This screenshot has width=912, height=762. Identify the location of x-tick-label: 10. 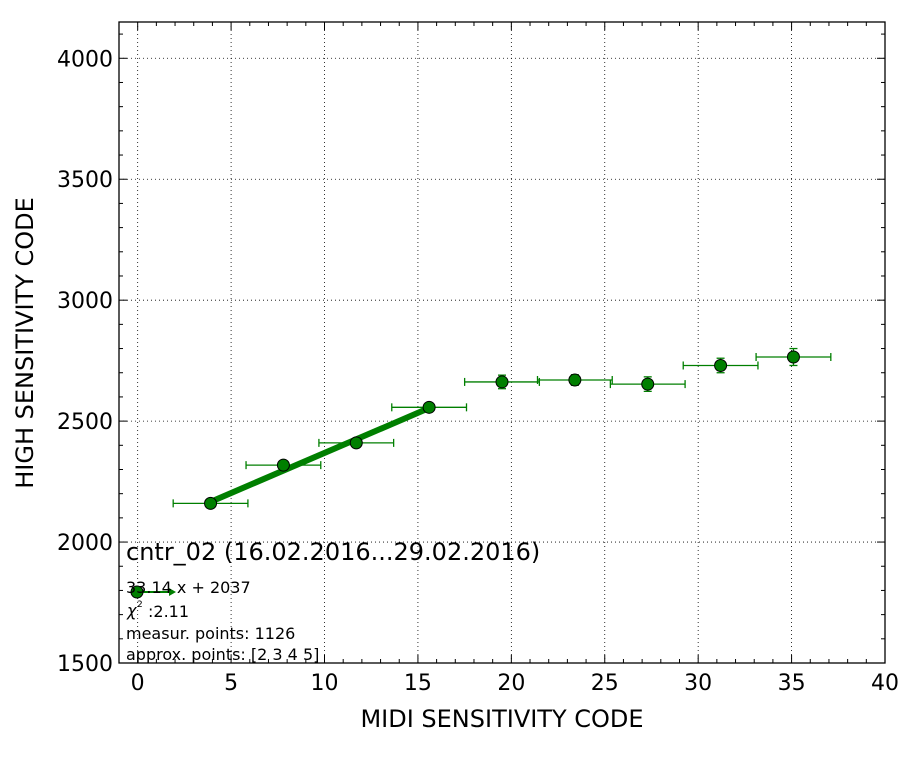
(325, 683).